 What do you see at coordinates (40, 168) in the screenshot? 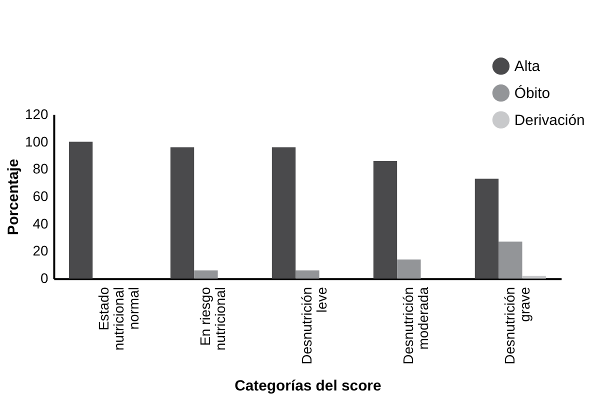
I see `y-tick-label: 80` at bounding box center [40, 168].